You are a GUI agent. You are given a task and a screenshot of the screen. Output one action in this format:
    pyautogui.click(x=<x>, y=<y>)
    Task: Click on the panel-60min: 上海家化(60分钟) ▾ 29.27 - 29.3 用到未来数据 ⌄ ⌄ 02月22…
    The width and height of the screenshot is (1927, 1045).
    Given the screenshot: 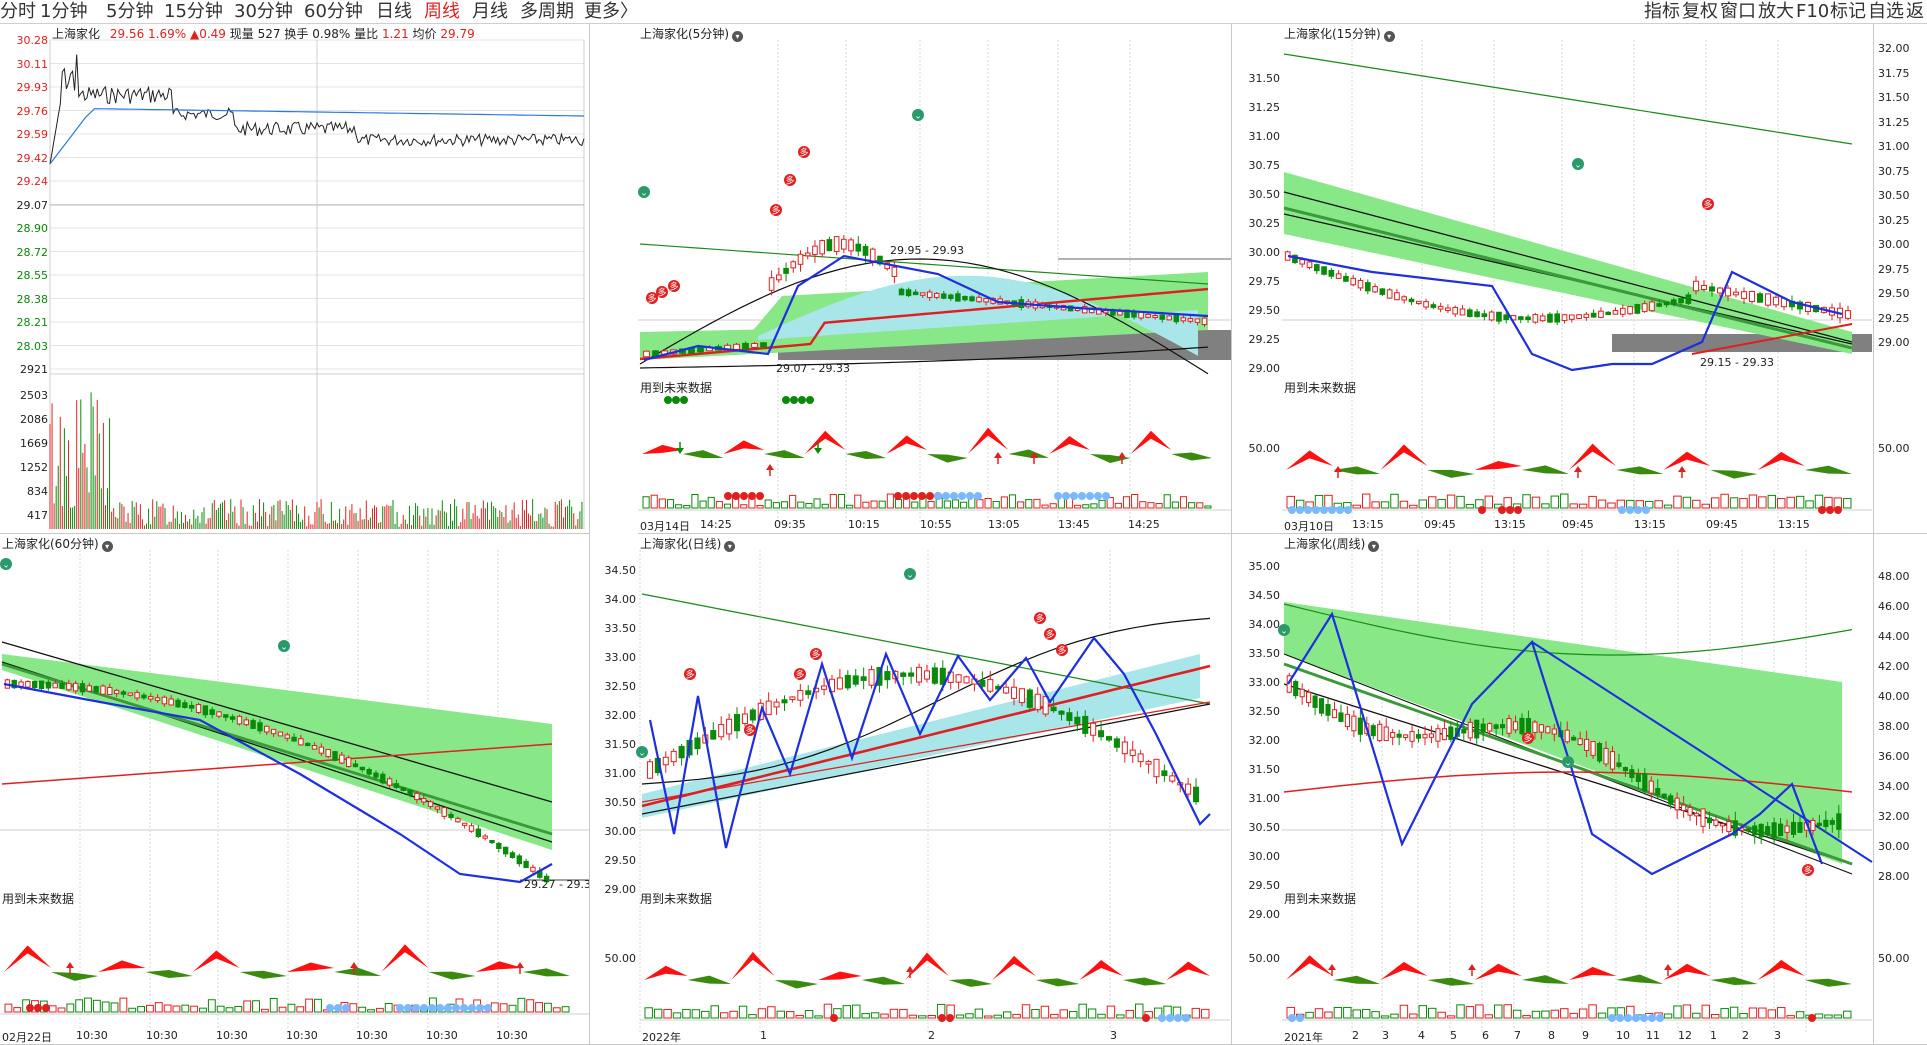 What is the action you would take?
    pyautogui.click(x=295, y=789)
    